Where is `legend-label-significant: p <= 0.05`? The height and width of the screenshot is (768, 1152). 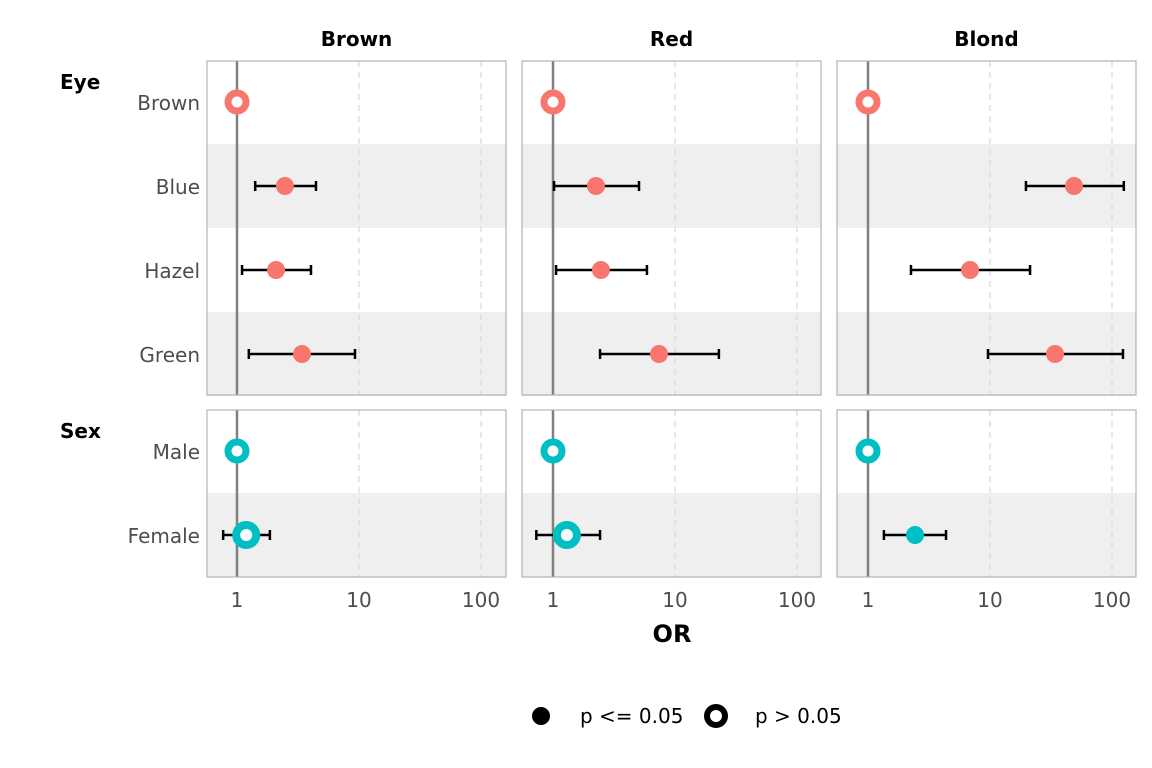 legend-label-significant: p <= 0.05 is located at coordinates (631, 716).